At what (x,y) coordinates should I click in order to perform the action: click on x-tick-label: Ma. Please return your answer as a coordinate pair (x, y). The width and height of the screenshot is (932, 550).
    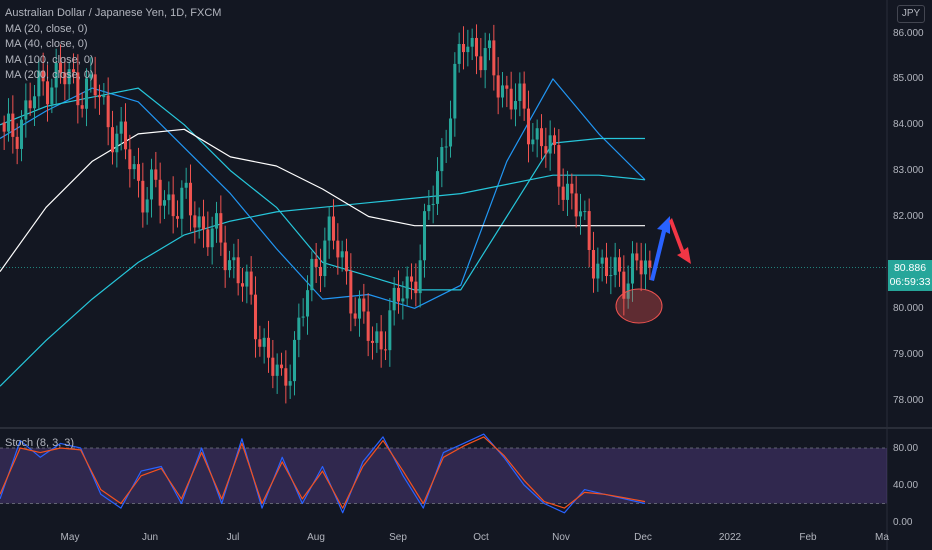
    Looking at the image, I should click on (882, 537).